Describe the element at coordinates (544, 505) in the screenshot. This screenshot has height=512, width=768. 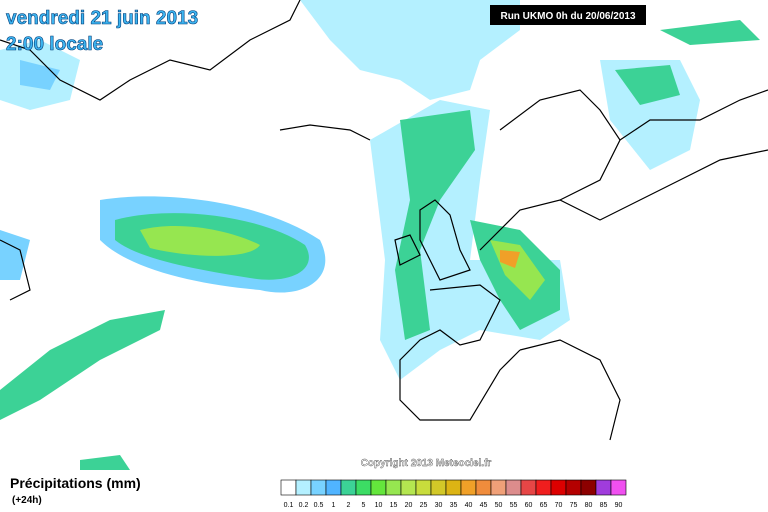
I see `legend-label: 65` at that location.